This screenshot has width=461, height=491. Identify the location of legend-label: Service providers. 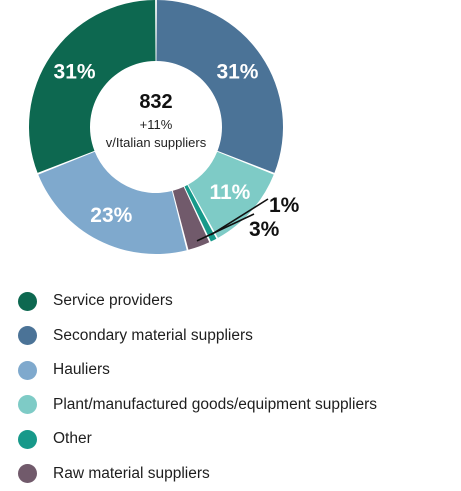
(113, 301).